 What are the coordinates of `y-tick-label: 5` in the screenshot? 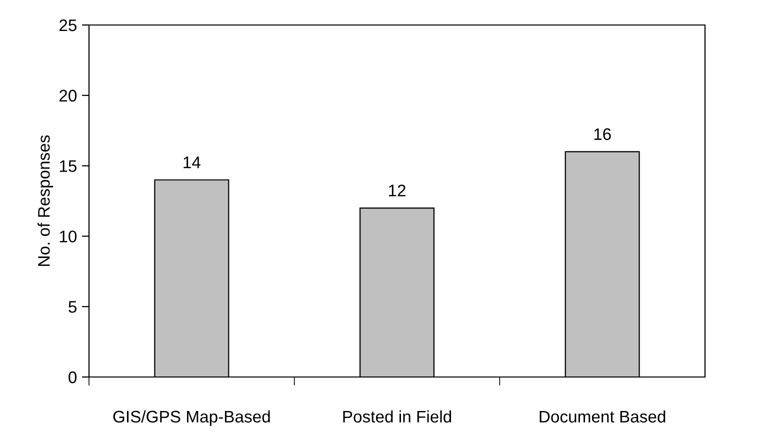 It's located at (72, 307).